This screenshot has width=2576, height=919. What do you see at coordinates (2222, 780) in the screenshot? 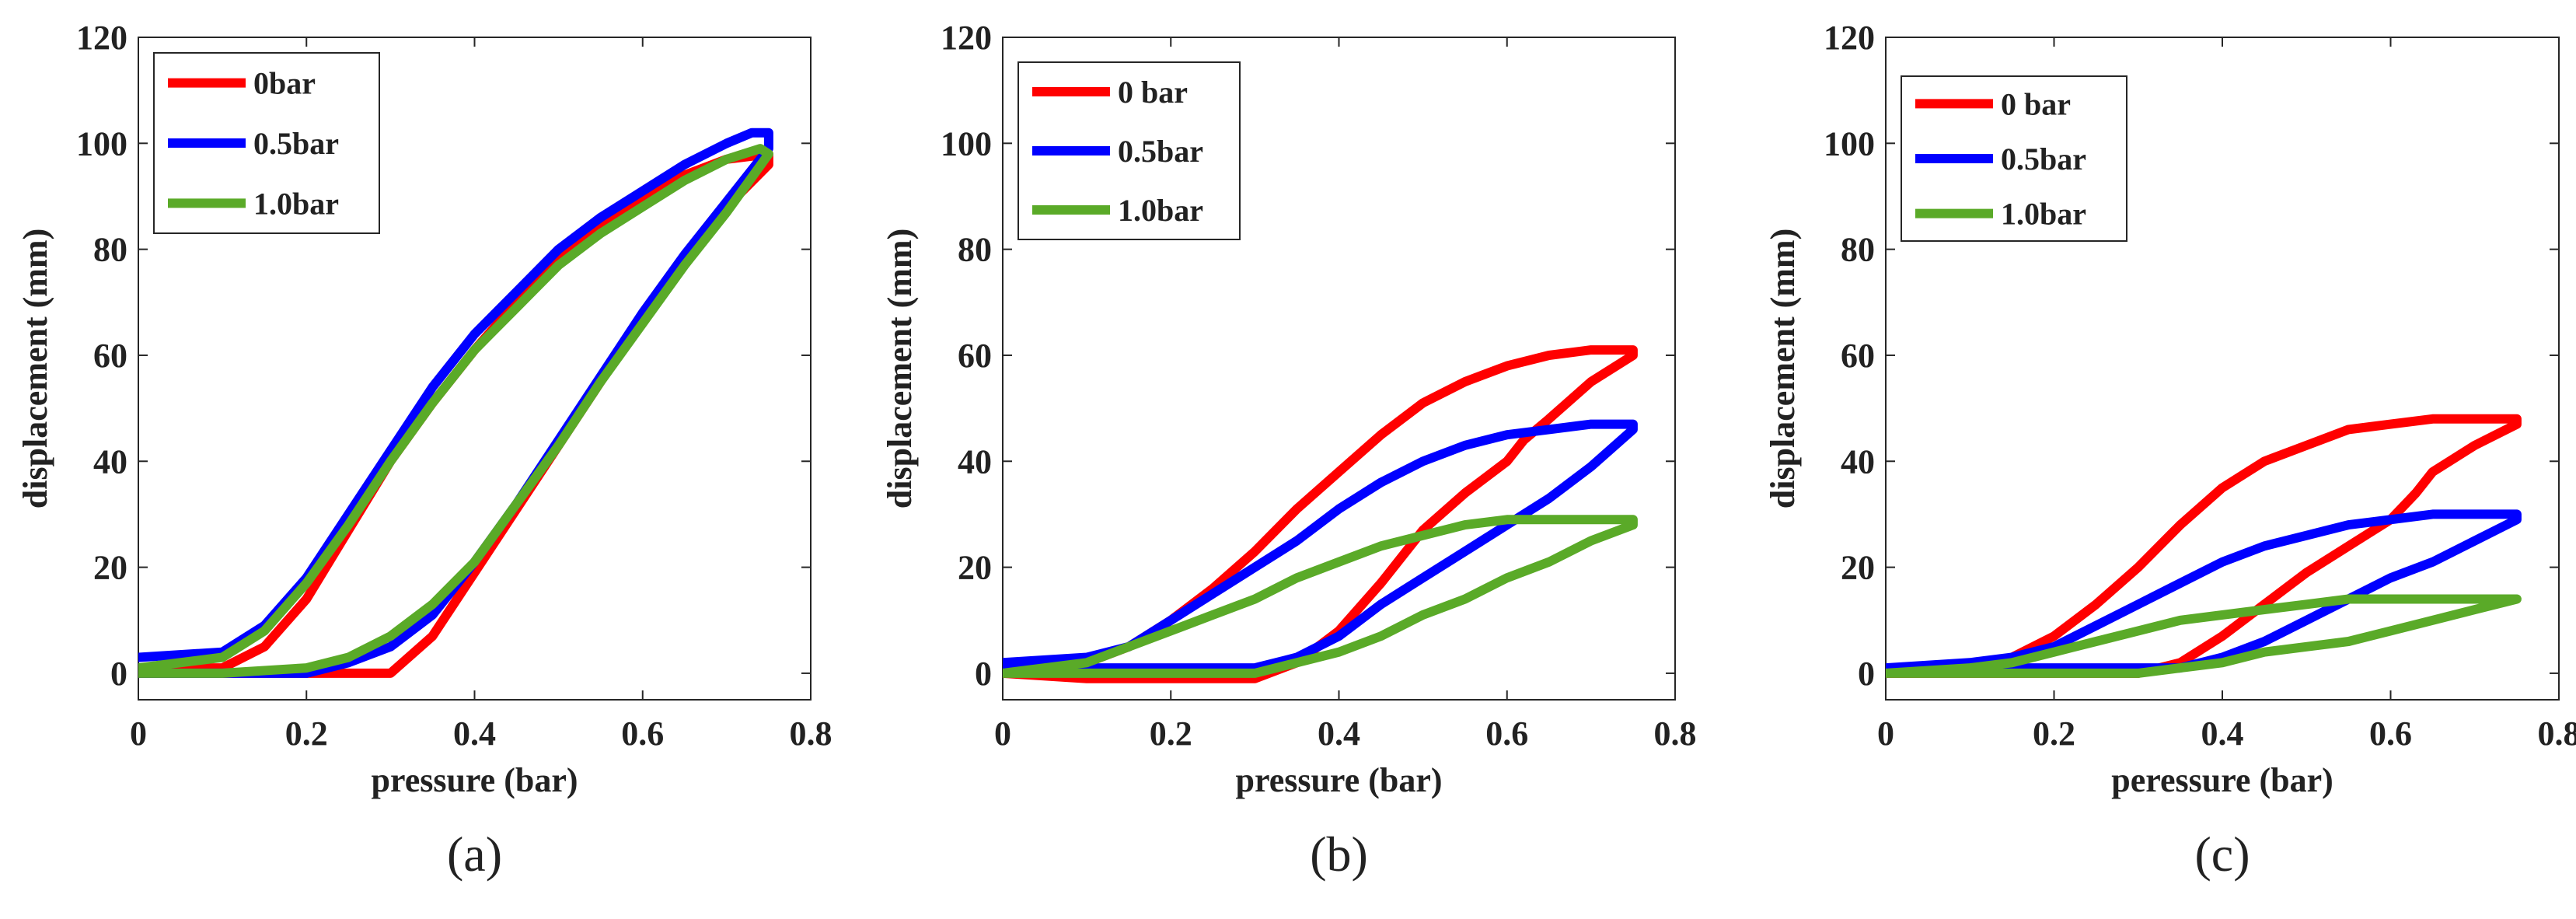
I see `x-axis-label: peressure (bar)` at bounding box center [2222, 780].